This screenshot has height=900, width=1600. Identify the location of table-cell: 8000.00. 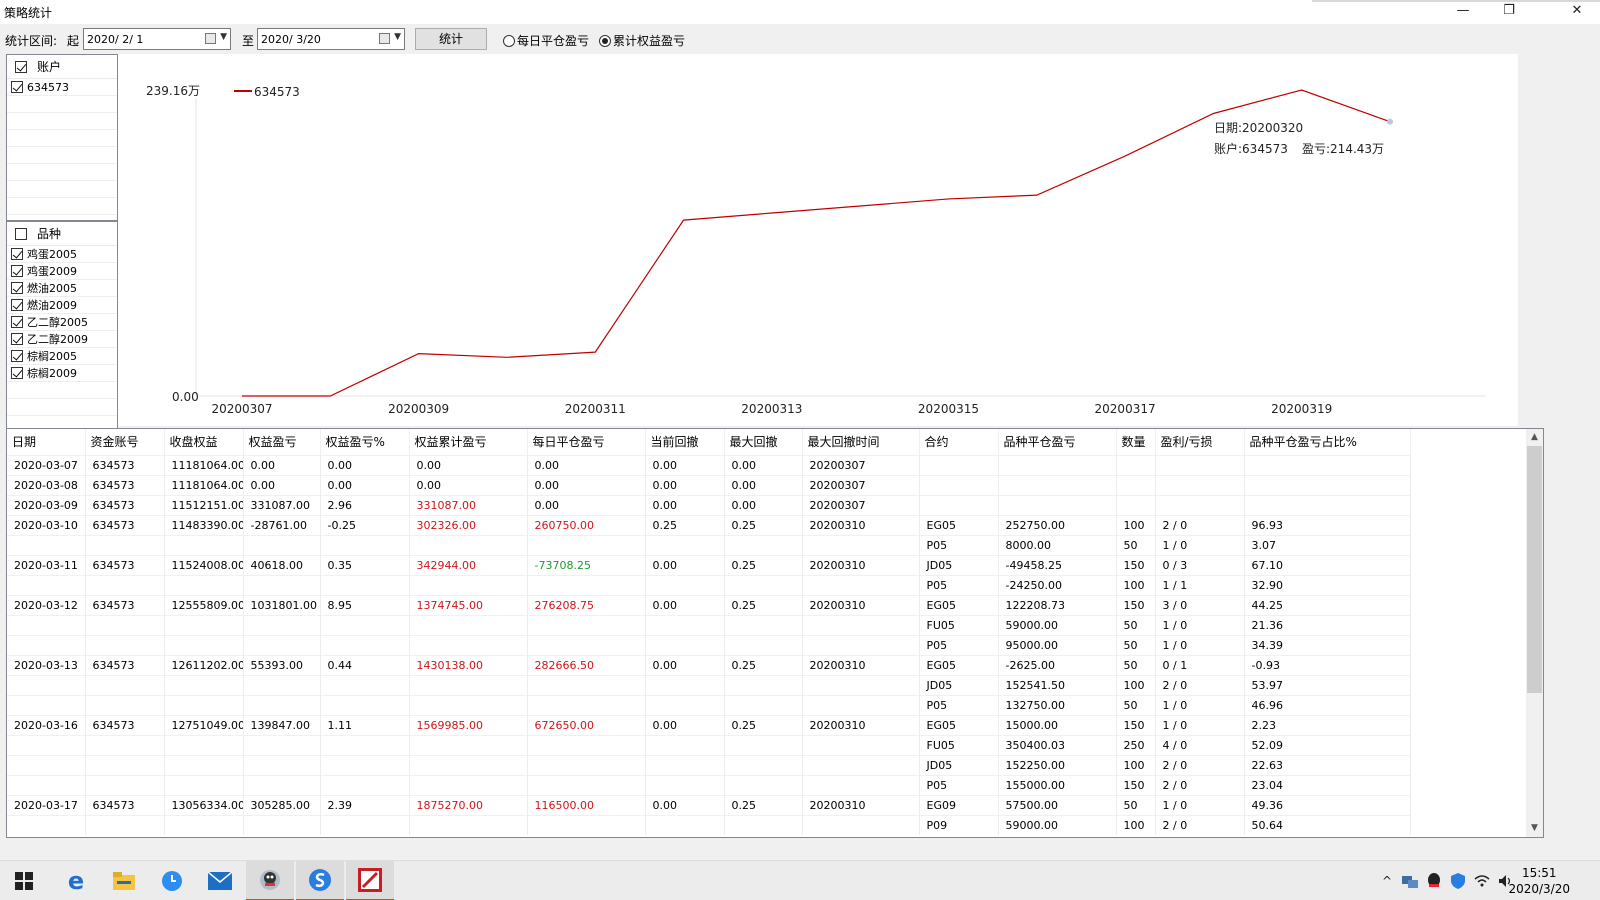
(1057, 544).